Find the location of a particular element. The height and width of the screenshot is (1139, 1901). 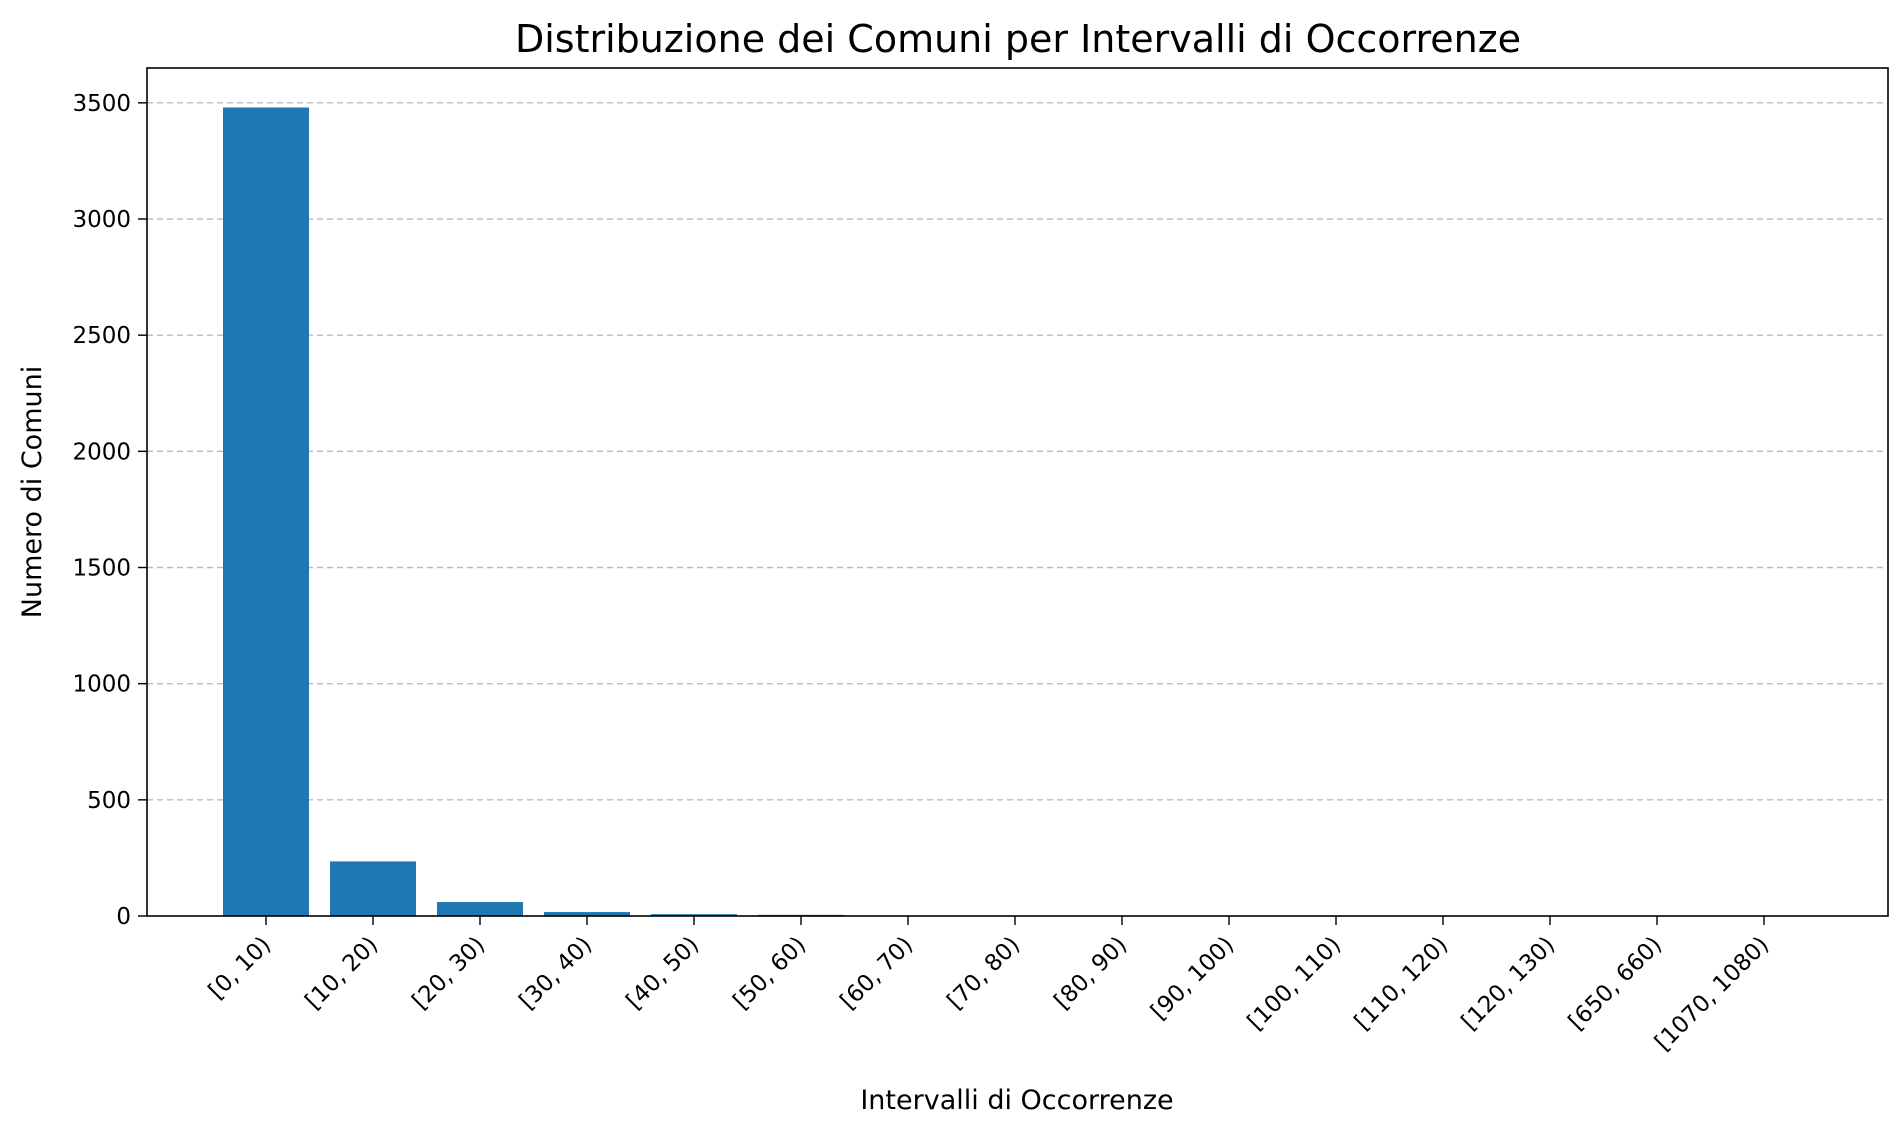

x-tick-label: [10, 20) is located at coordinates (341, 973).